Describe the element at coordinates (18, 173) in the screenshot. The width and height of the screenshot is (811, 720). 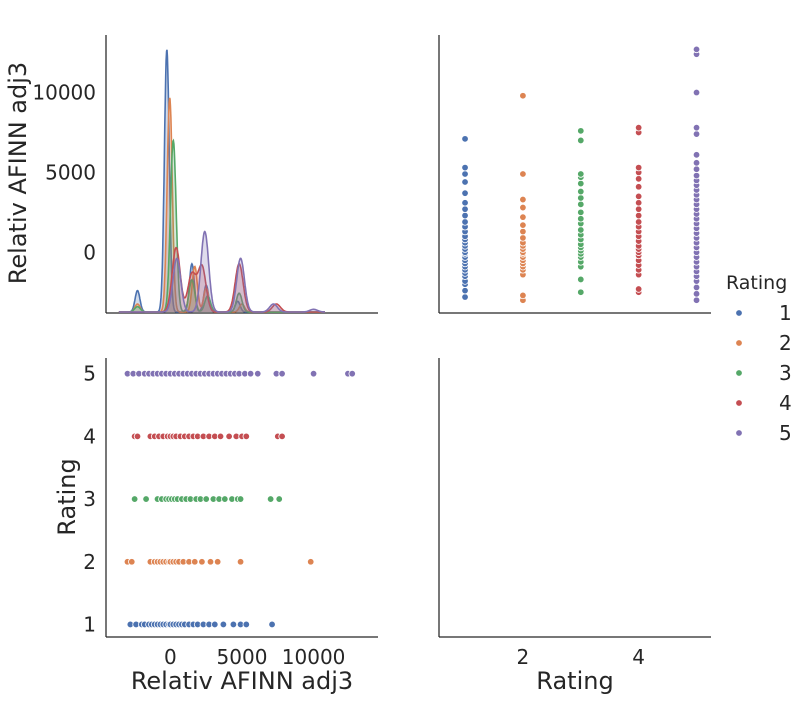
I see `y-axis-label-afinn: Relativ AFINN adj3` at that location.